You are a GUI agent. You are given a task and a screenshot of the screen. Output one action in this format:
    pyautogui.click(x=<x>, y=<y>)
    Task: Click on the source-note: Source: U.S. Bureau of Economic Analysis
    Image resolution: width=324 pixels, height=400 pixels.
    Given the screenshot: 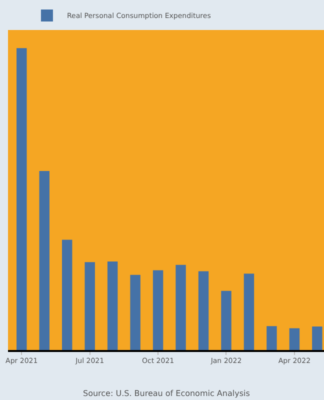 What is the action you would take?
    pyautogui.click(x=166, y=393)
    